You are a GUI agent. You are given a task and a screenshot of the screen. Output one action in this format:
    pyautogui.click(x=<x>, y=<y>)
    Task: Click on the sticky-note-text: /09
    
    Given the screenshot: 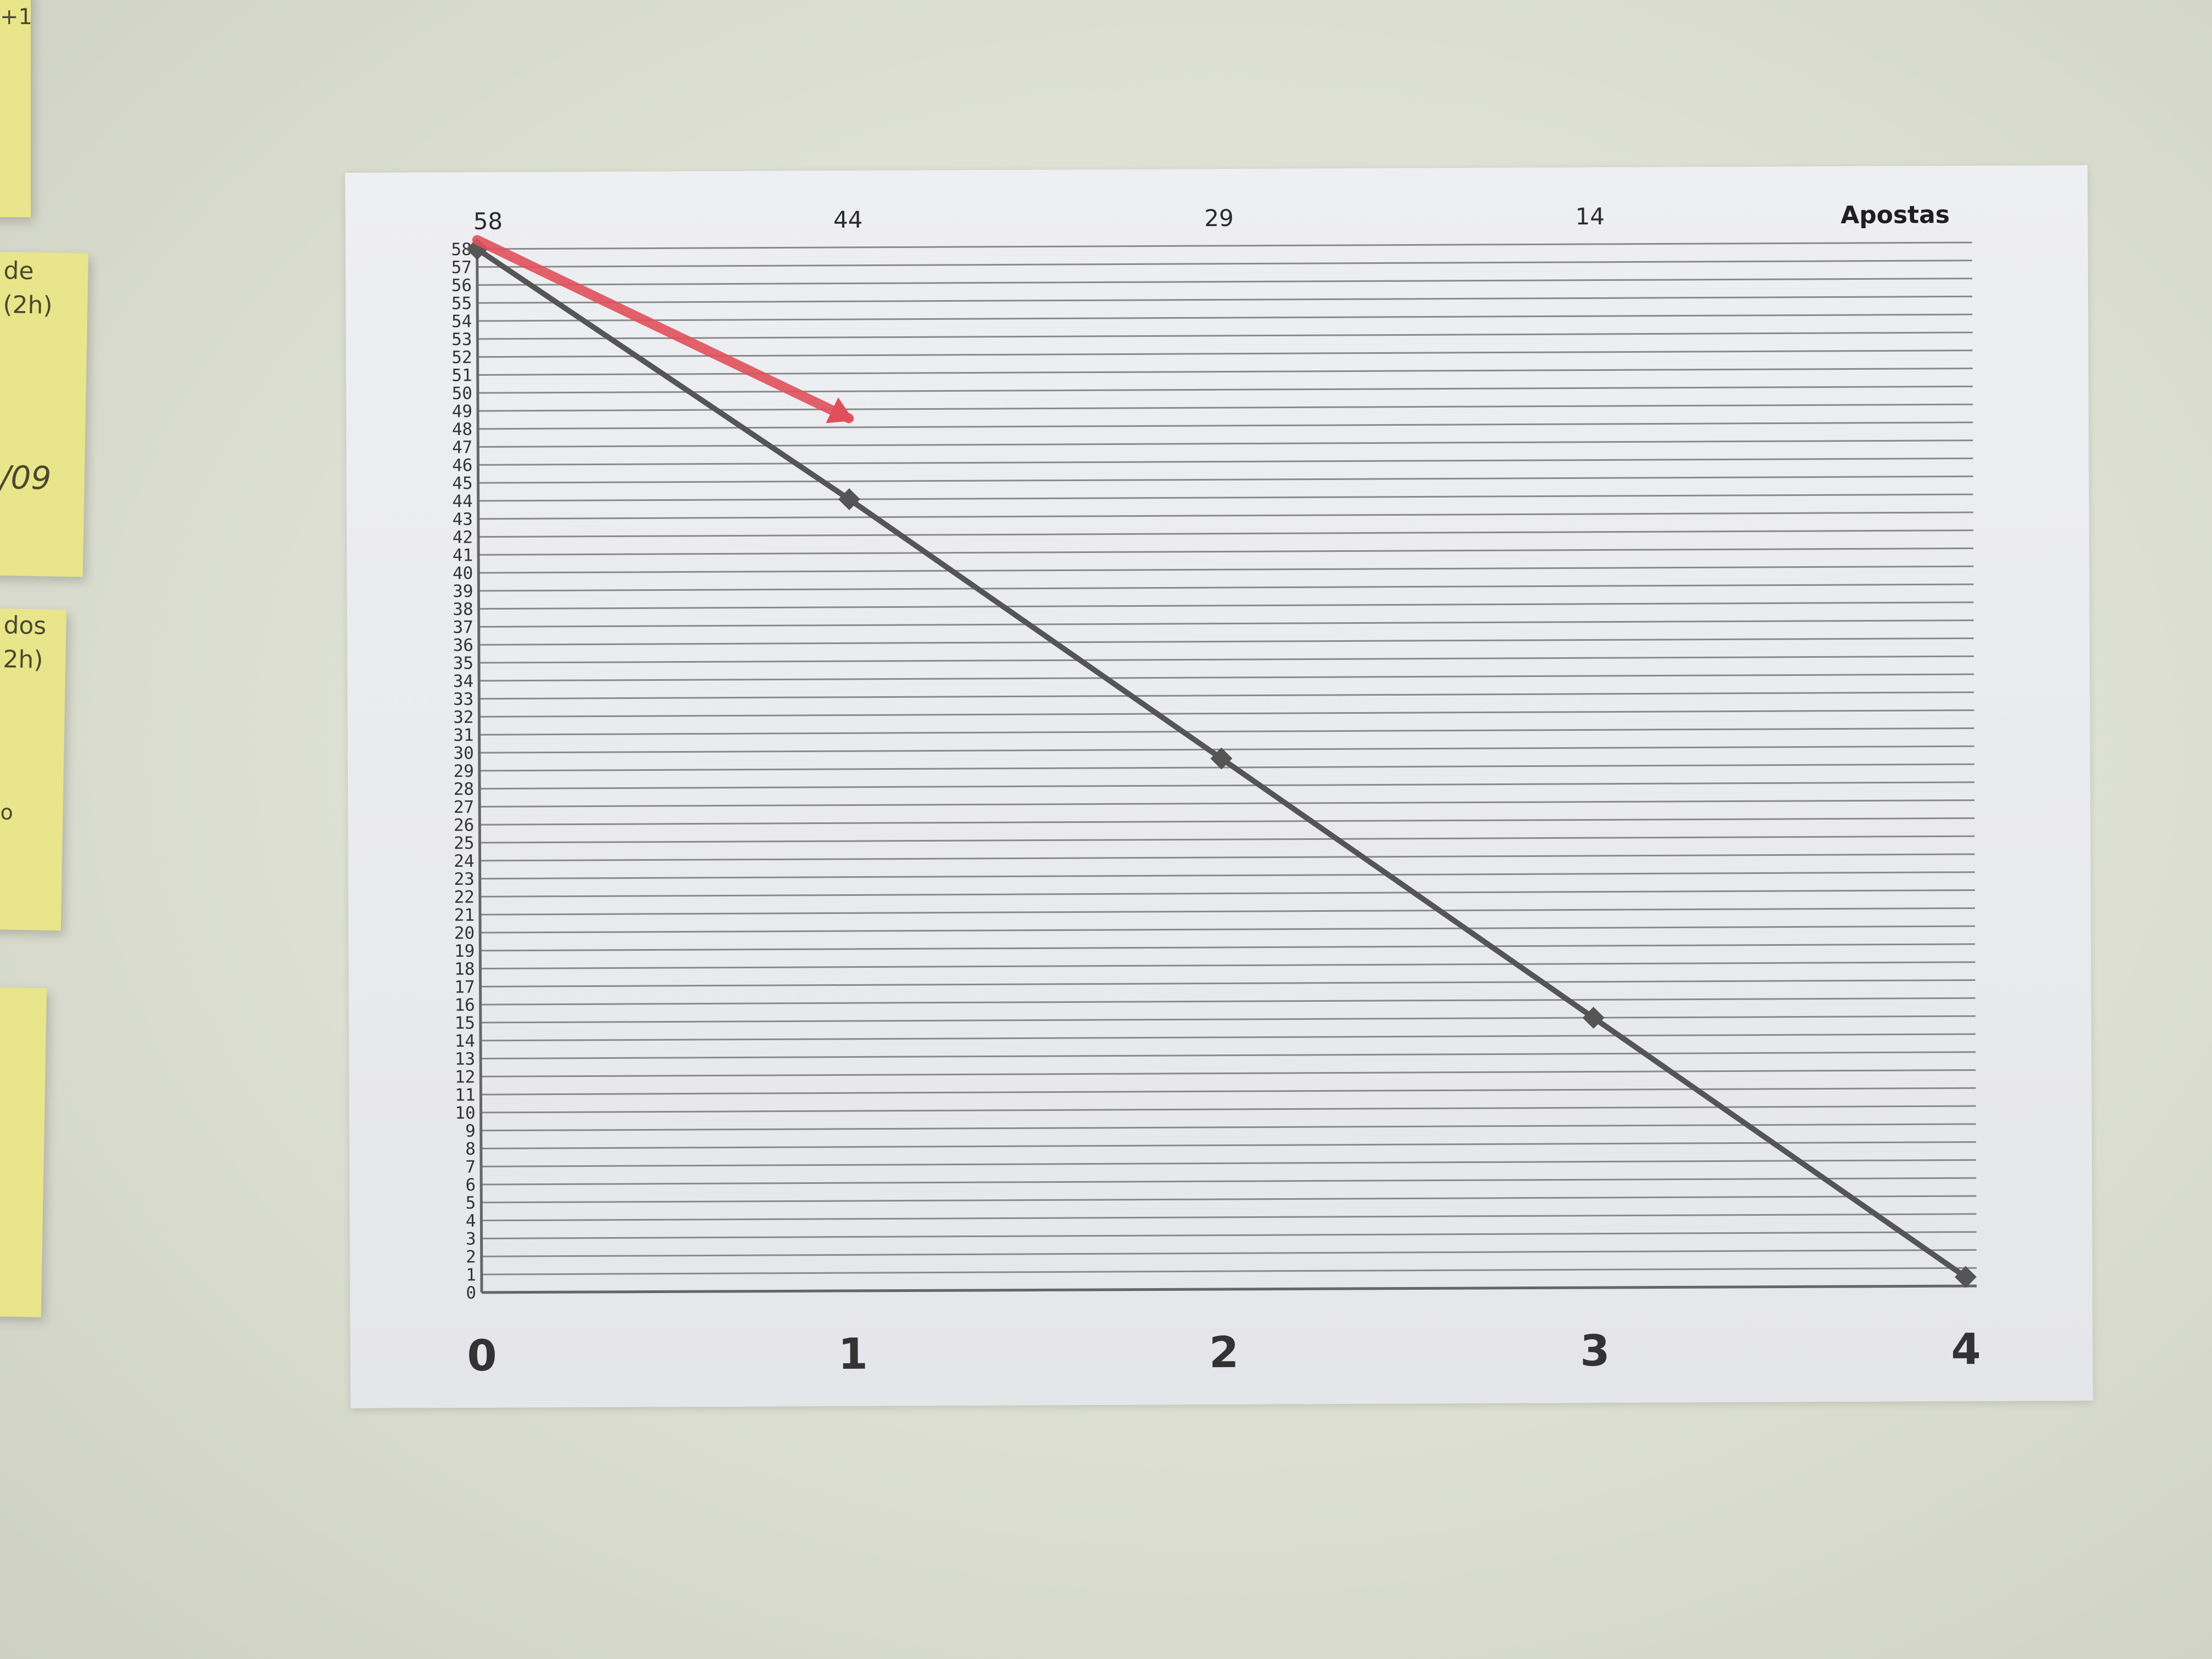 What is the action you would take?
    pyautogui.click(x=26, y=478)
    